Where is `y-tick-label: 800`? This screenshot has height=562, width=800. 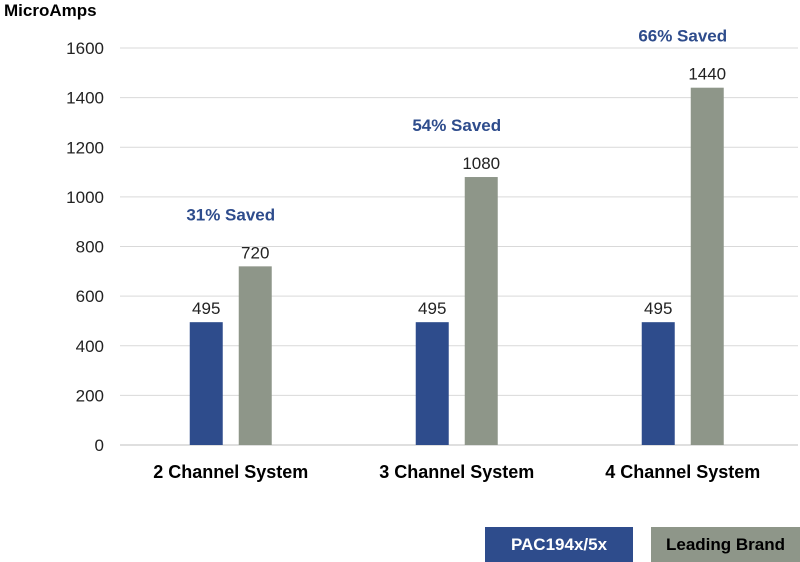 y-tick-label: 800 is located at coordinates (90, 247).